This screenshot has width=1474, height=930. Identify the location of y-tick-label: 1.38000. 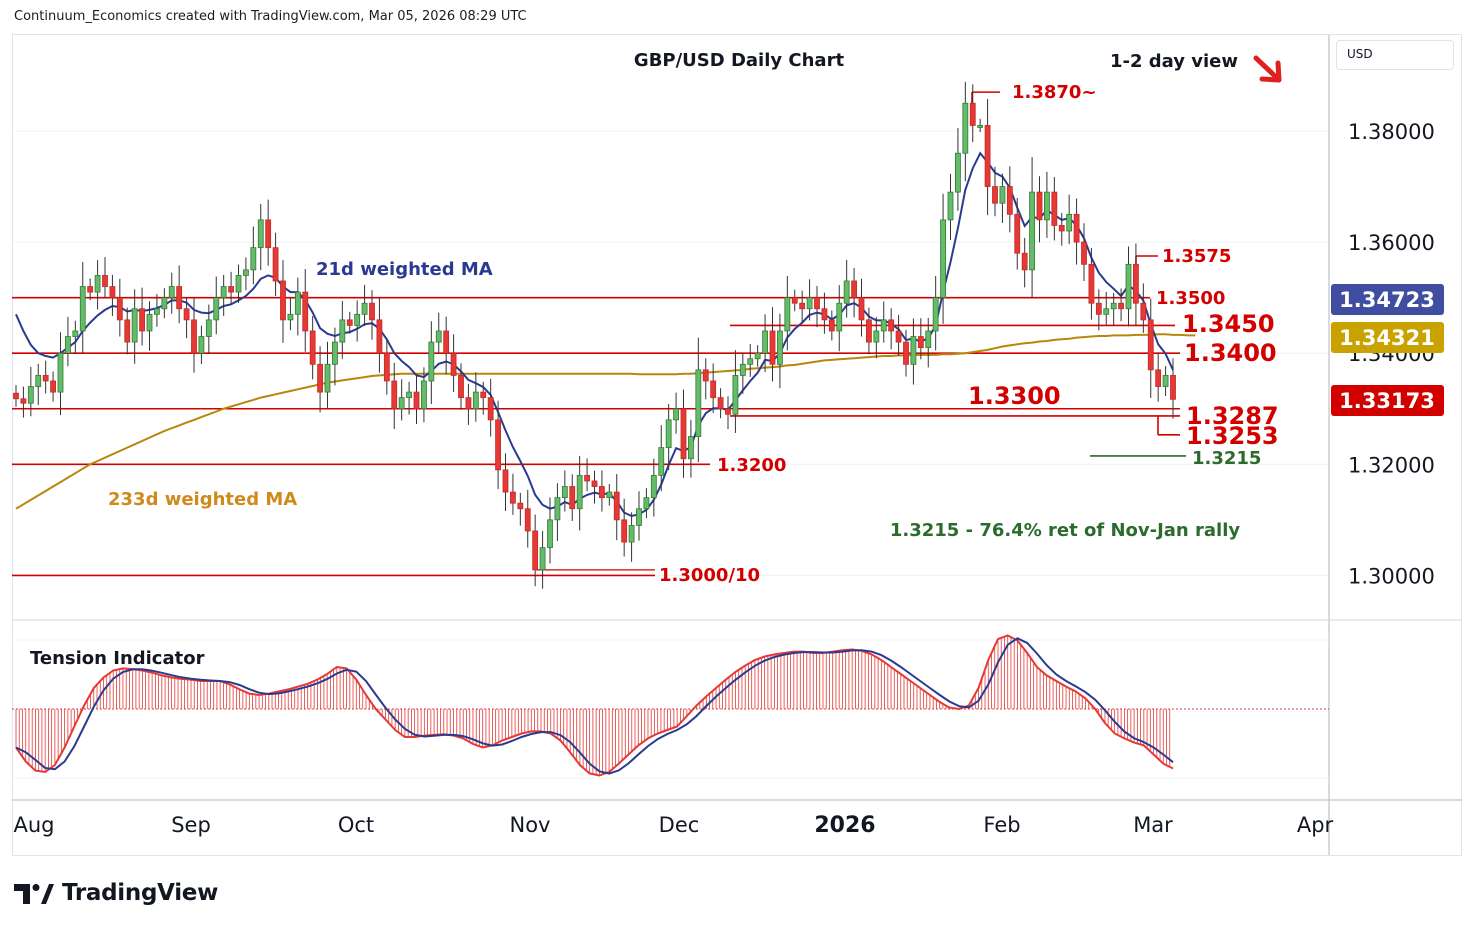
(1391, 132).